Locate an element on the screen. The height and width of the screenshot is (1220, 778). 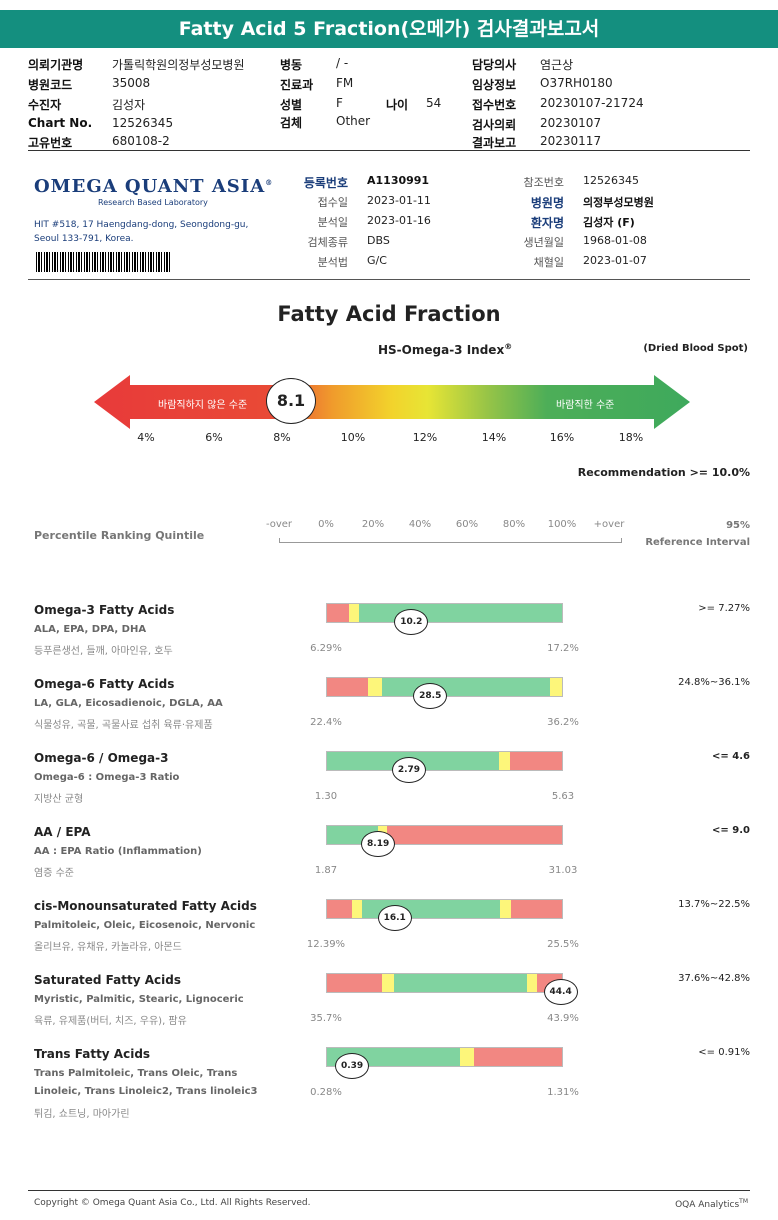
undesirable-label: 바람직하지 않은 수준 is located at coordinates (203, 405).